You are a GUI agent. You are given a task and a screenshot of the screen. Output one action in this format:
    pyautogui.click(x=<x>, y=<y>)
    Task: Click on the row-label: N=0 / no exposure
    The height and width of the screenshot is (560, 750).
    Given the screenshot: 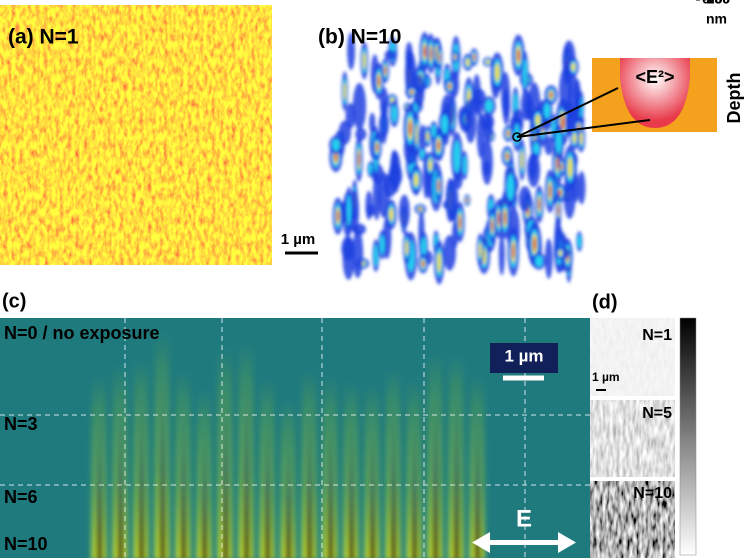 What is the action you would take?
    pyautogui.click(x=82, y=333)
    